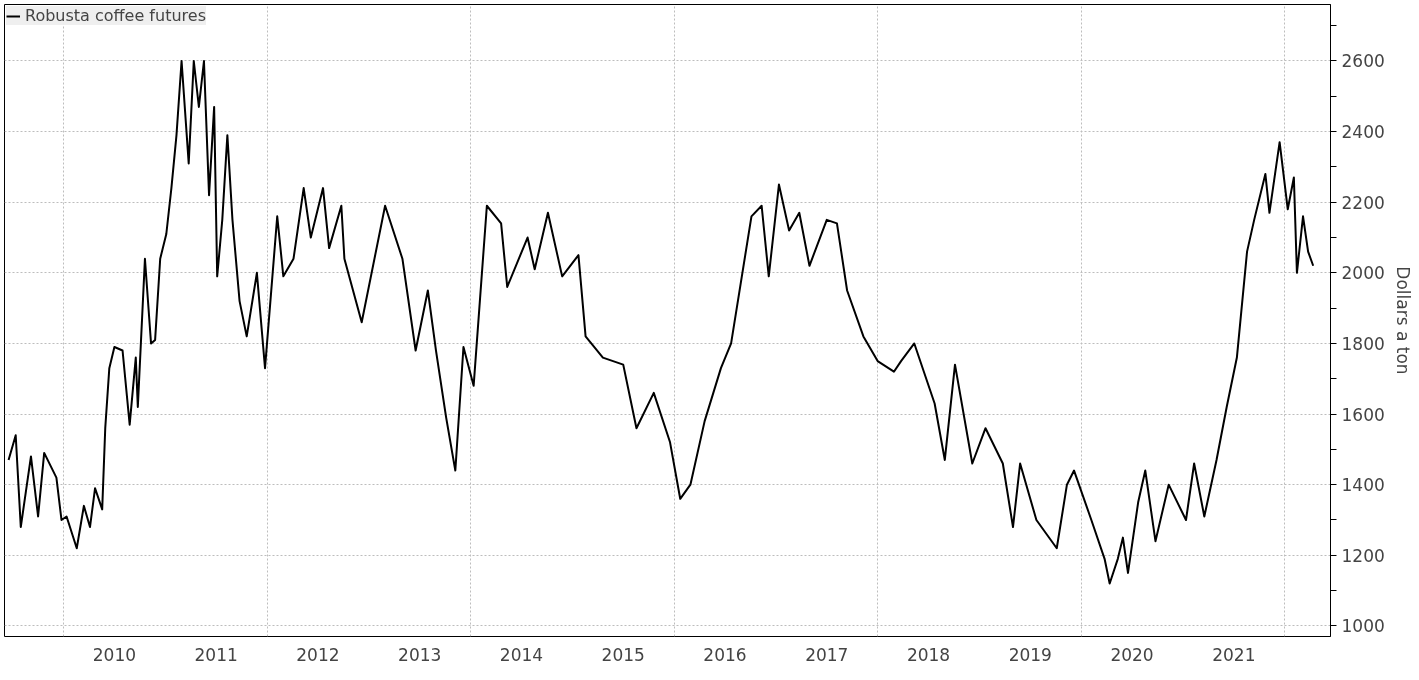 The width and height of the screenshot is (1419, 680). What do you see at coordinates (1030, 654) in the screenshot?
I see `x-tick-label: 2019` at bounding box center [1030, 654].